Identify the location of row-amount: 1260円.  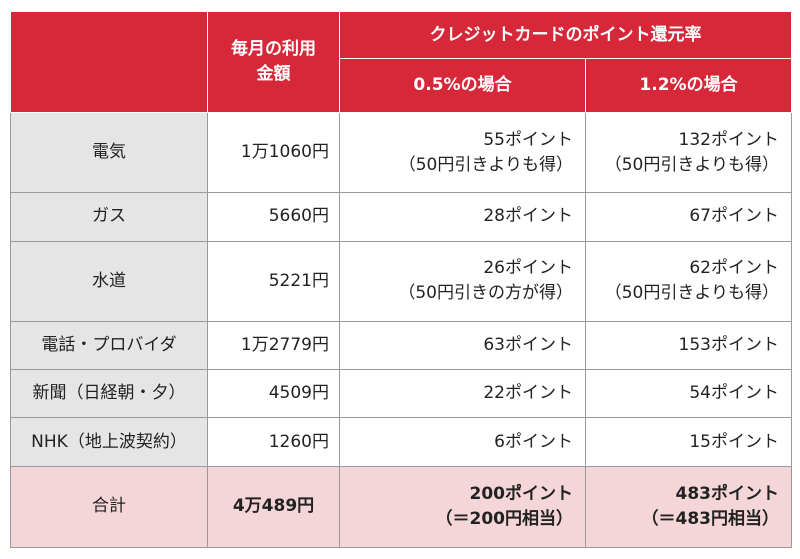
(273, 442).